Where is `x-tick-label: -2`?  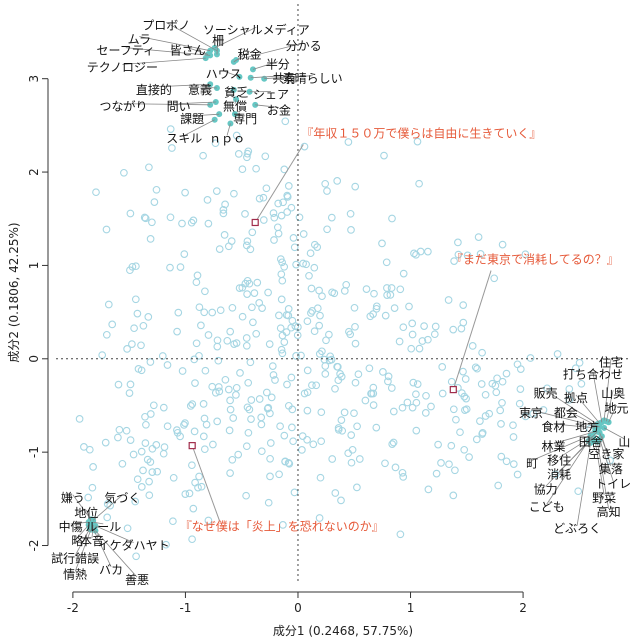
x-tick-label: -2 is located at coordinates (73, 608).